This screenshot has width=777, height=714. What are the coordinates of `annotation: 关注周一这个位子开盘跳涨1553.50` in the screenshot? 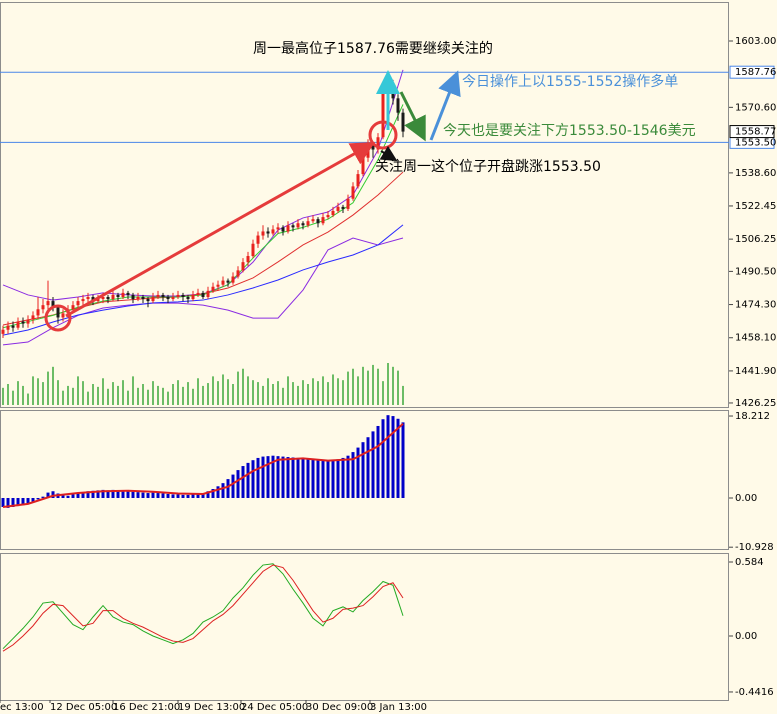 It's located at (488, 166).